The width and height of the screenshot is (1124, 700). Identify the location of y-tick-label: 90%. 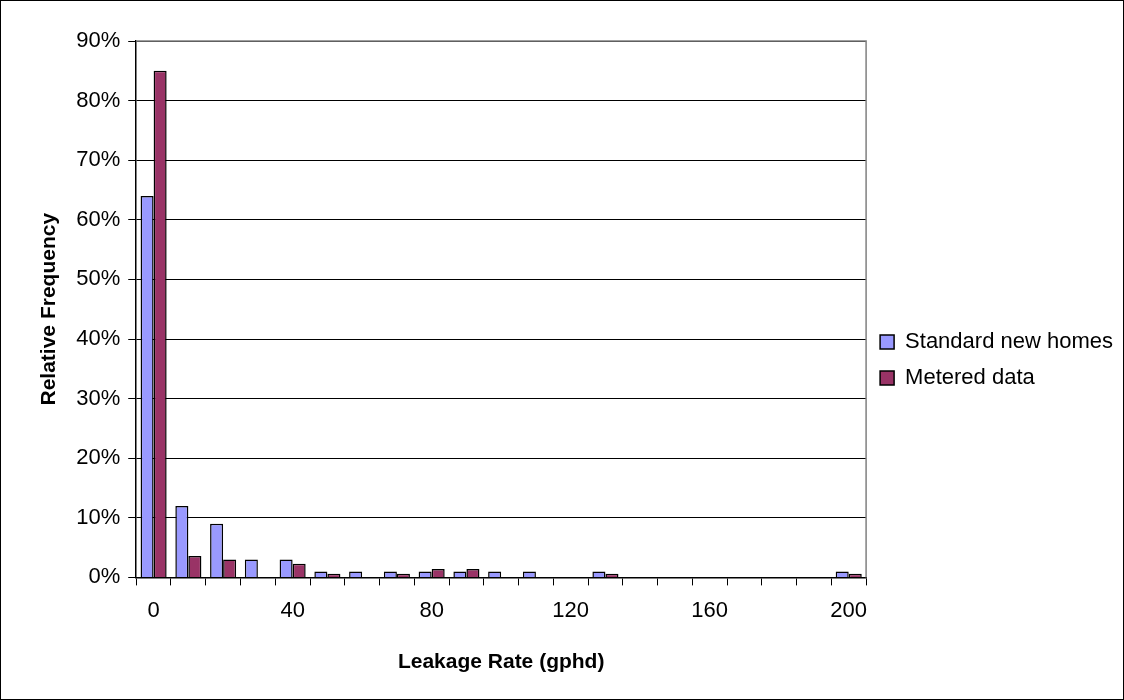
(98, 40).